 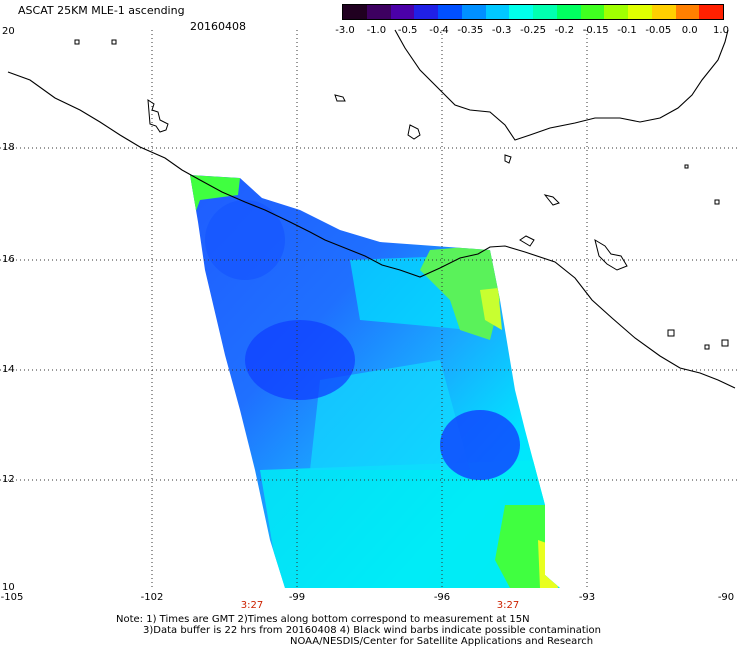 What do you see at coordinates (595, 30) in the screenshot?
I see `colorbar-tick-label: -0.15` at bounding box center [595, 30].